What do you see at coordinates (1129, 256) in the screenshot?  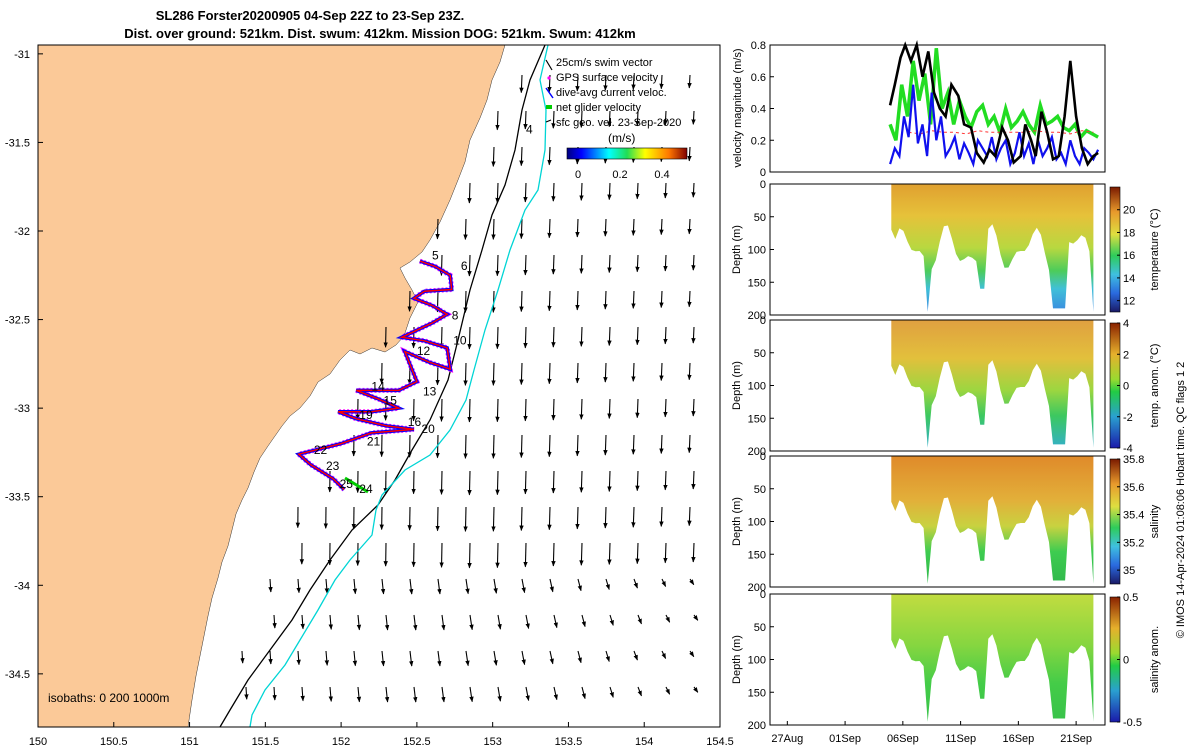 I see `colorbar-tick-label: 16` at bounding box center [1129, 256].